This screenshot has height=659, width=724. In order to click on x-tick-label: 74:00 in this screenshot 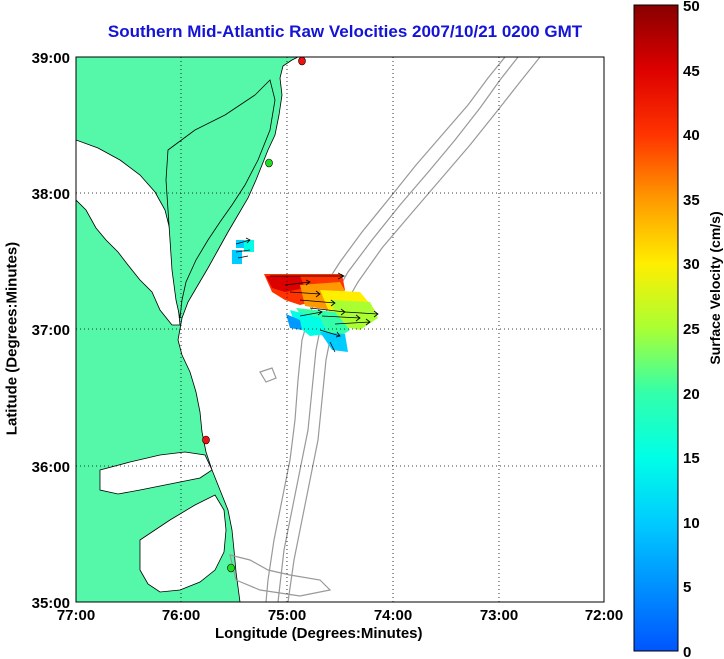, I will do `click(393, 615)`.